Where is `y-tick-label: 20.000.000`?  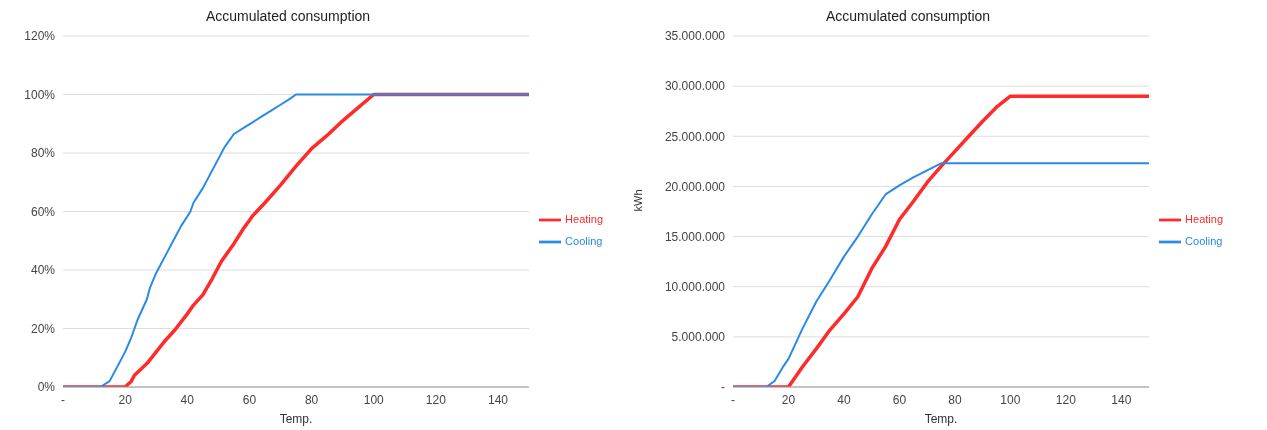 y-tick-label: 20.000.000 is located at coordinates (695, 186).